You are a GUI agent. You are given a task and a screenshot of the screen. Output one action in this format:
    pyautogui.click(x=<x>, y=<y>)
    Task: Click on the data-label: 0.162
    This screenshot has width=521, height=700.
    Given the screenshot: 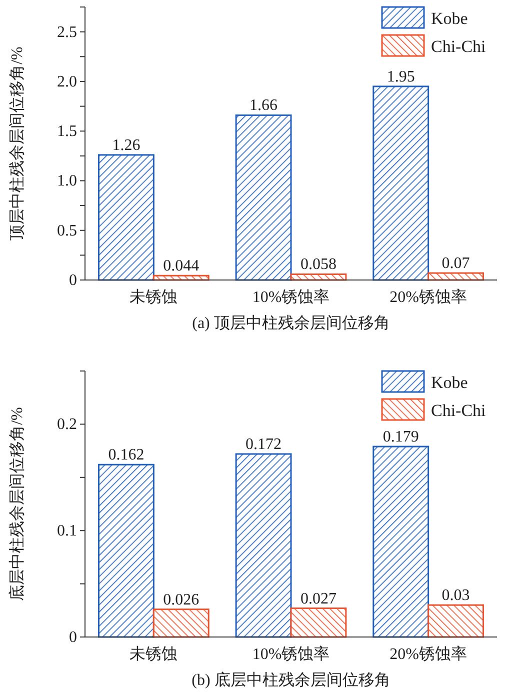 What is the action you would take?
    pyautogui.click(x=126, y=455)
    